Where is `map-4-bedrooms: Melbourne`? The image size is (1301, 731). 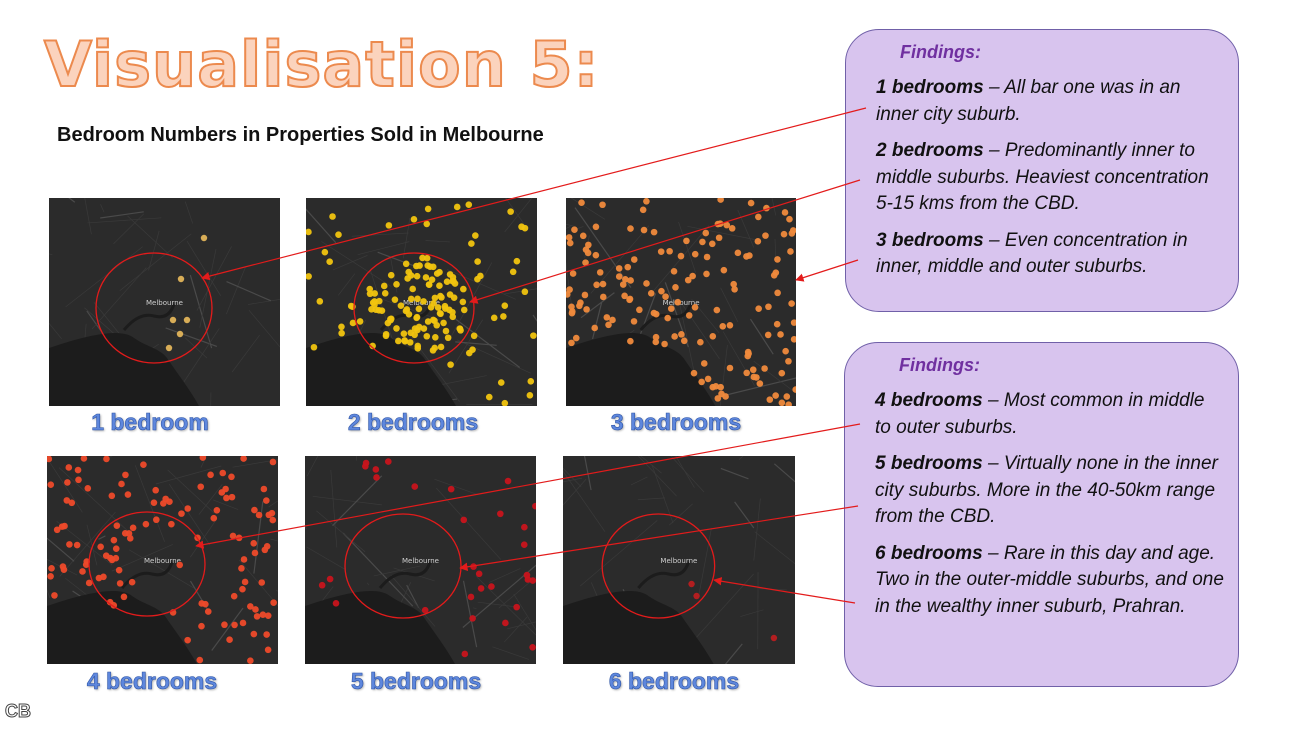 map-4-bedrooms: Melbourne is located at coordinates (162, 560).